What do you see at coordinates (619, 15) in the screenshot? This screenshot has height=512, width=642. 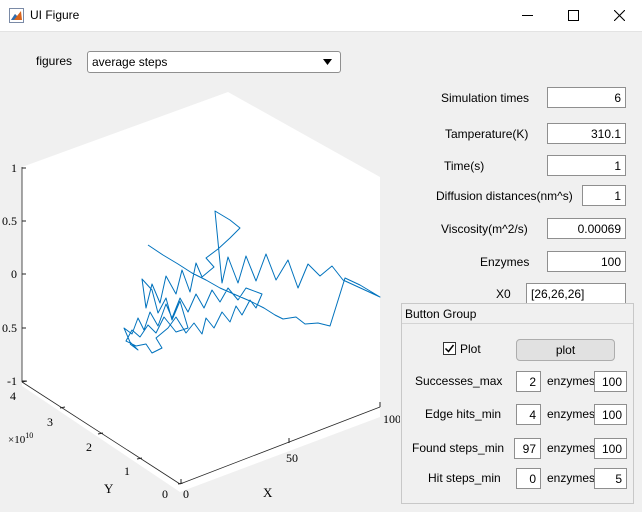 I see `close-button` at bounding box center [619, 15].